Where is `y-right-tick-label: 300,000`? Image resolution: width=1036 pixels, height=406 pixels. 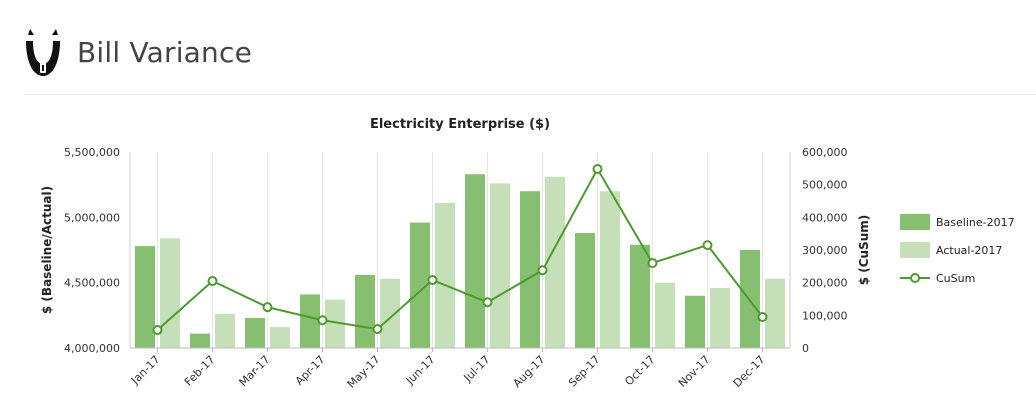
y-right-tick-label: 300,000 is located at coordinates (825, 250).